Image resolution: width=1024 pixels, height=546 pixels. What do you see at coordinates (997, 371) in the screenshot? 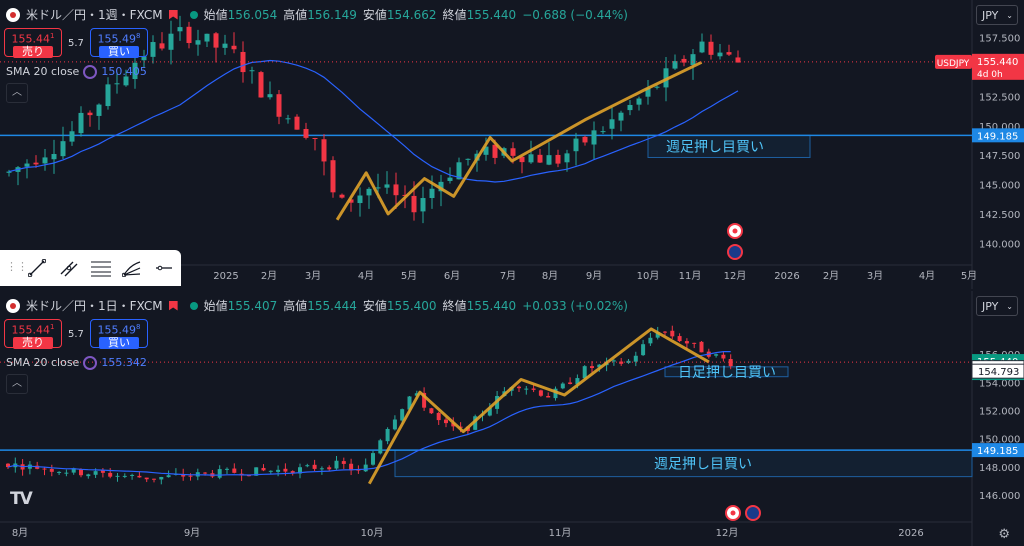
I see `extra-level-label-bg` at bounding box center [997, 371].